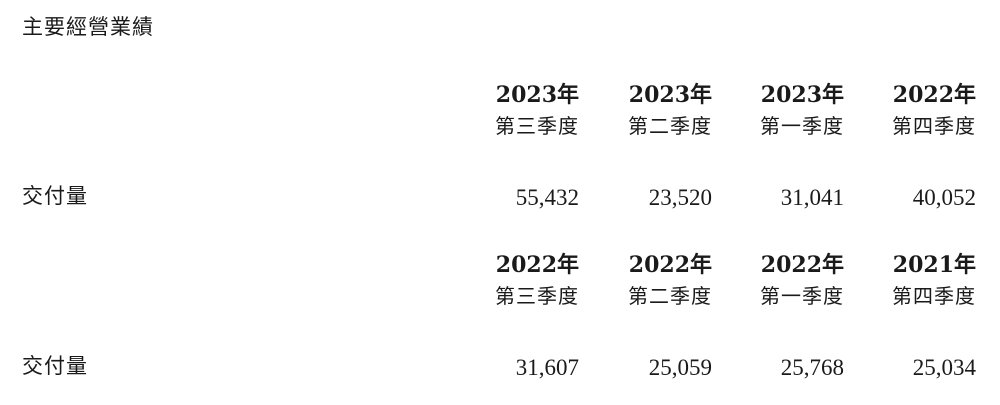  Describe the element at coordinates (642, 281) in the screenshot. I see `column-header: 2022年 第二季度` at that location.